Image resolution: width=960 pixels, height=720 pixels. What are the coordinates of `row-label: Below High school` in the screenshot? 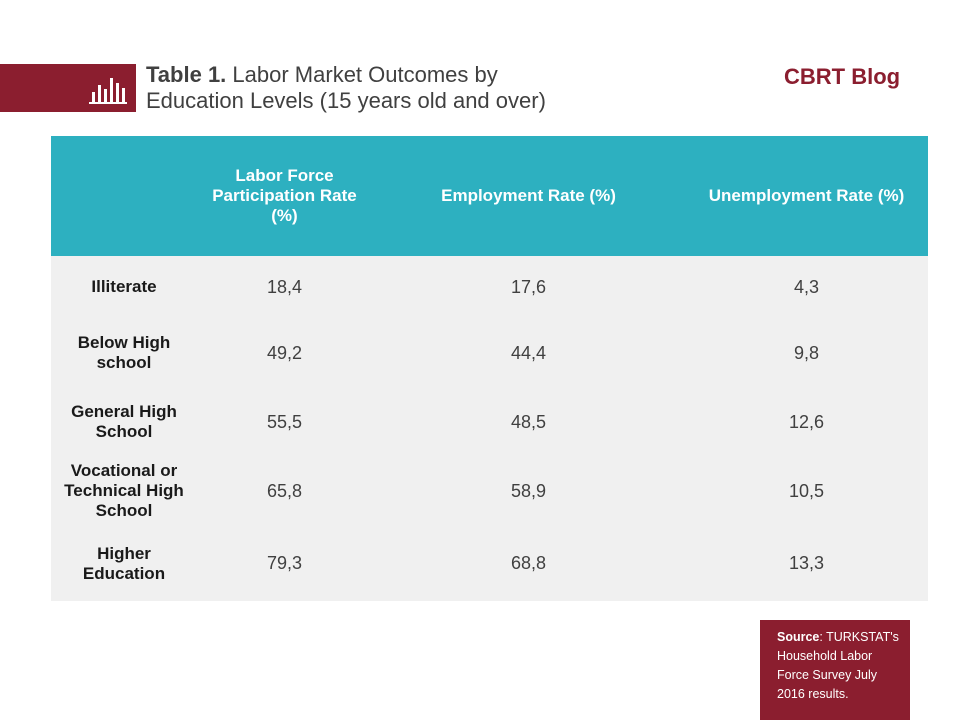 It's located at (124, 353).